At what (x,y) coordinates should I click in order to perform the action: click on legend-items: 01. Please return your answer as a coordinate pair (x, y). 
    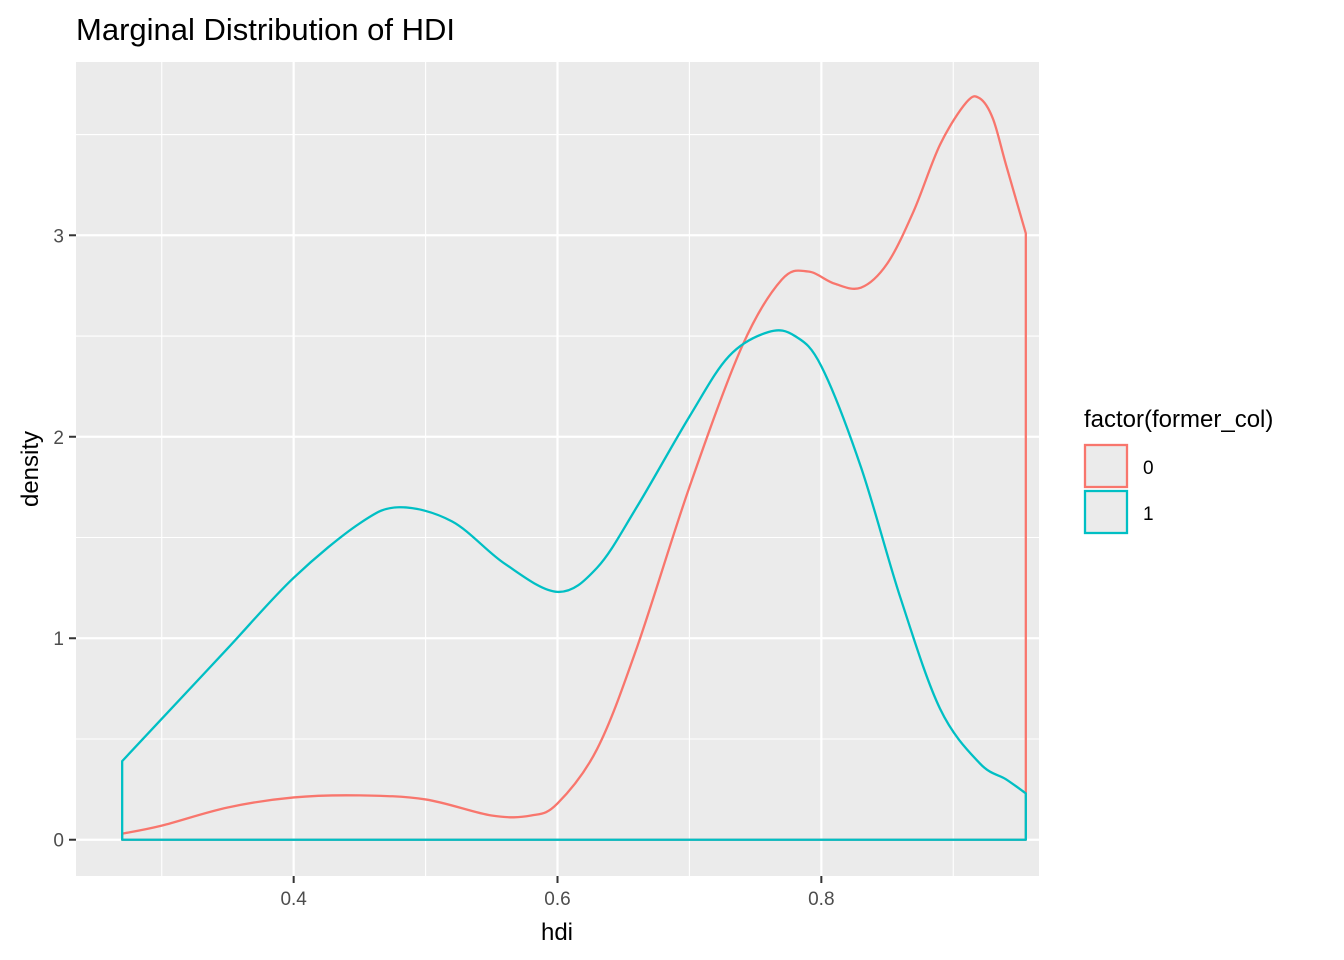
    Looking at the image, I should click on (1118, 489).